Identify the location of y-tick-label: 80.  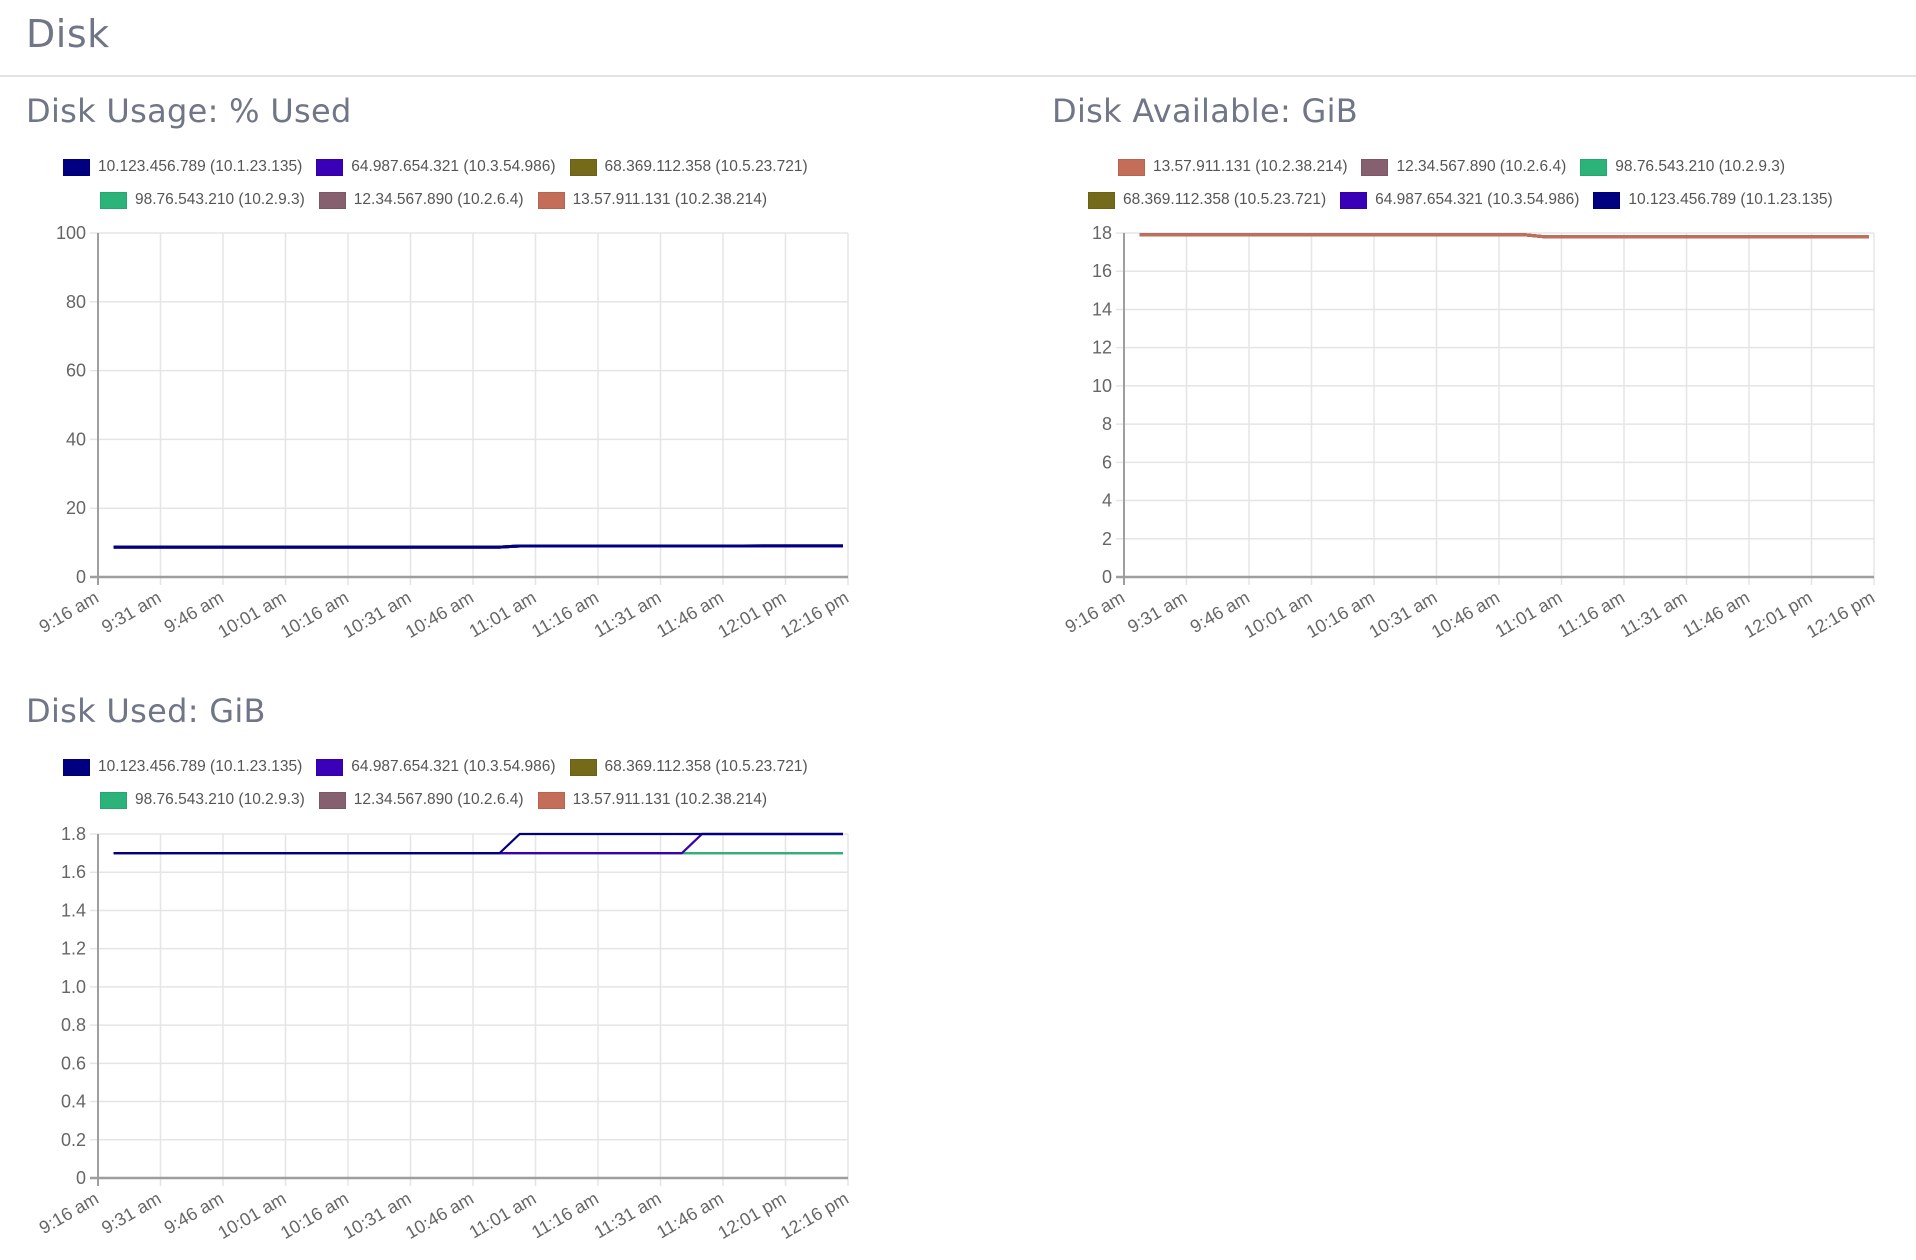
(76, 302).